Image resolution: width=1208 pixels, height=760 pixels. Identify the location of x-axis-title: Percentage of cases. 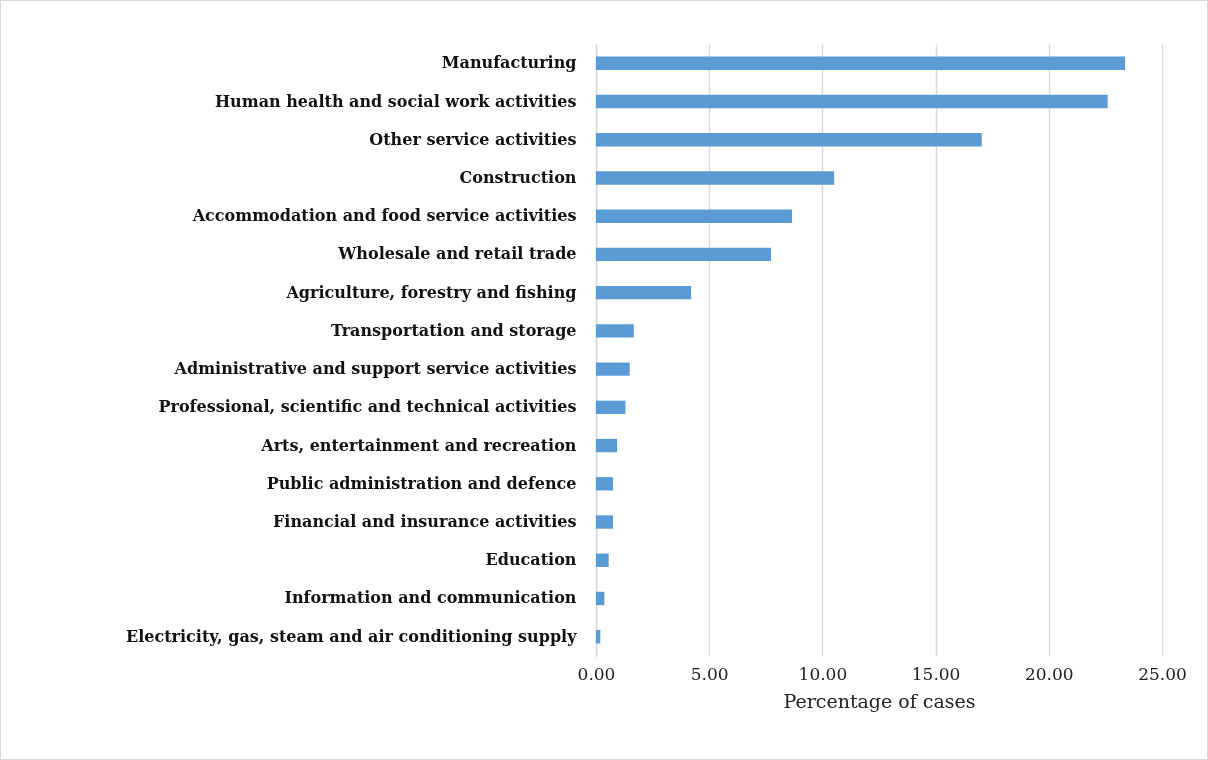
(879, 700).